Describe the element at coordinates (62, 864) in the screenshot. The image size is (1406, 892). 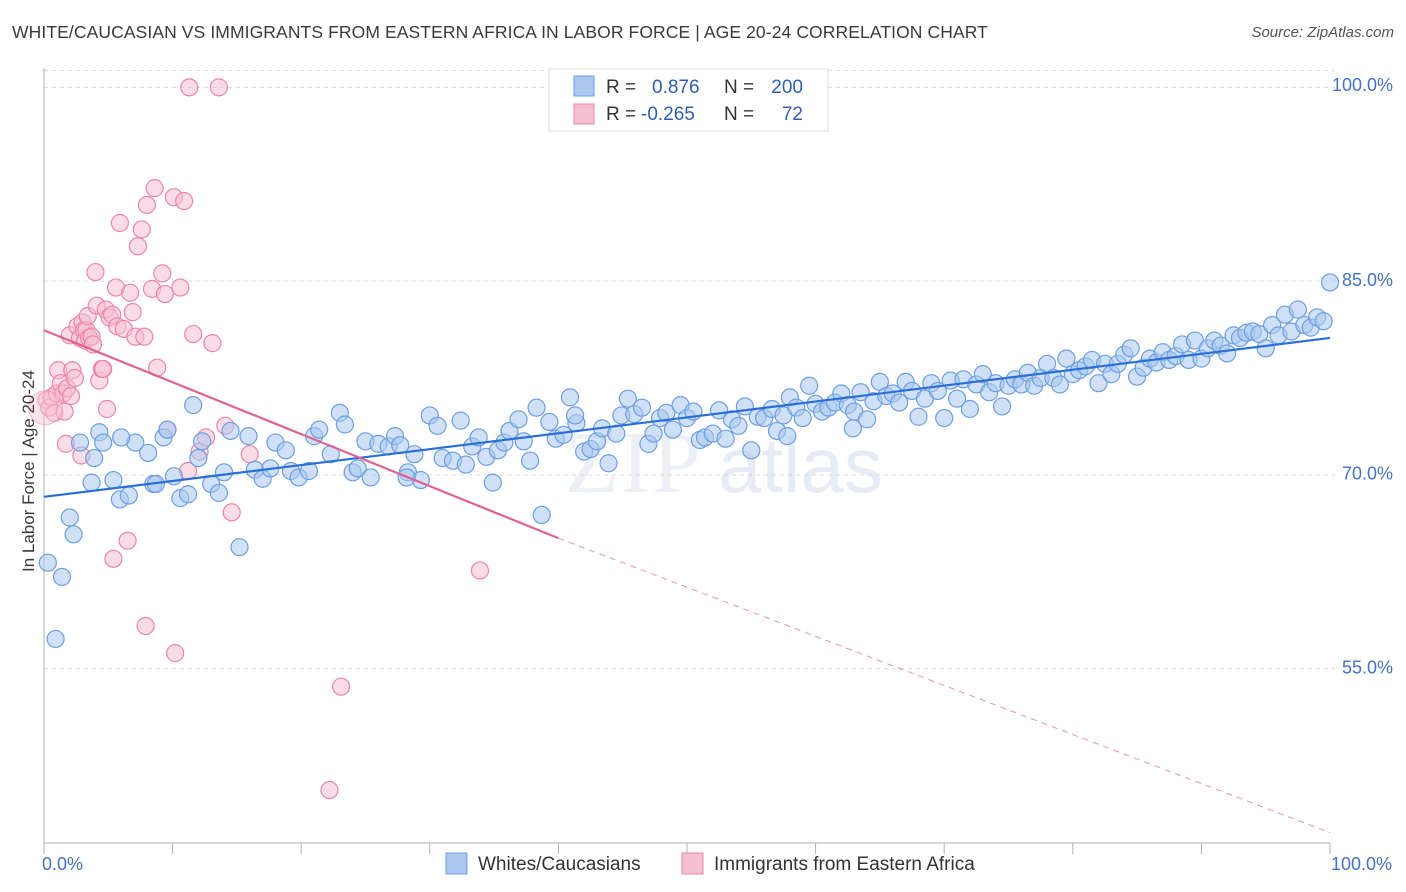
I see `x-tick-label-left: 0.0%` at that location.